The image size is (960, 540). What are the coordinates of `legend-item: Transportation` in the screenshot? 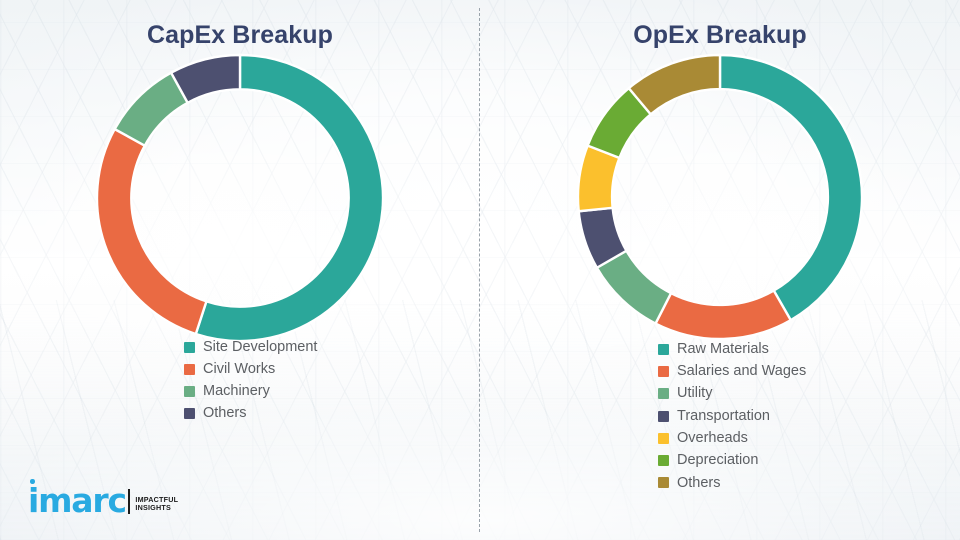 It's located at (809, 416).